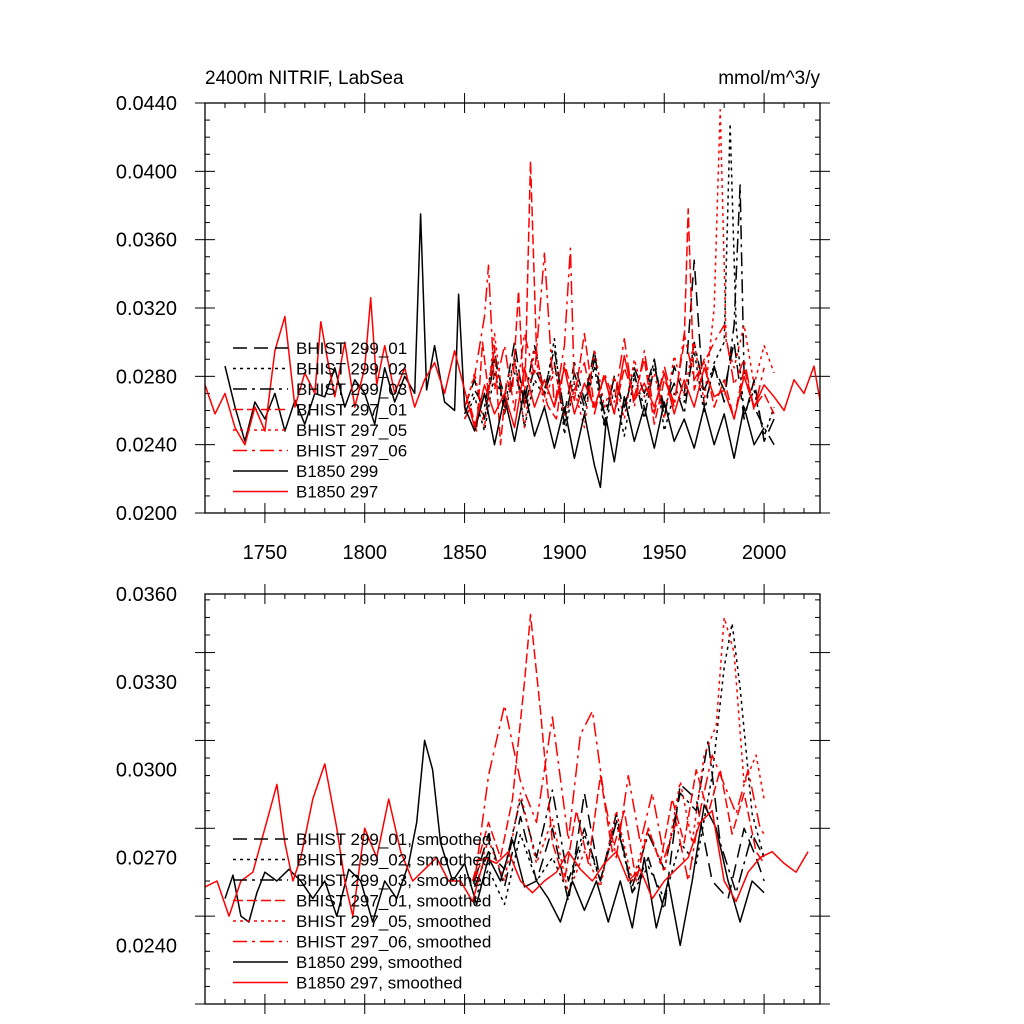  Describe the element at coordinates (379, 983) in the screenshot. I see `legend-label: B1850 297, smoothed` at that location.